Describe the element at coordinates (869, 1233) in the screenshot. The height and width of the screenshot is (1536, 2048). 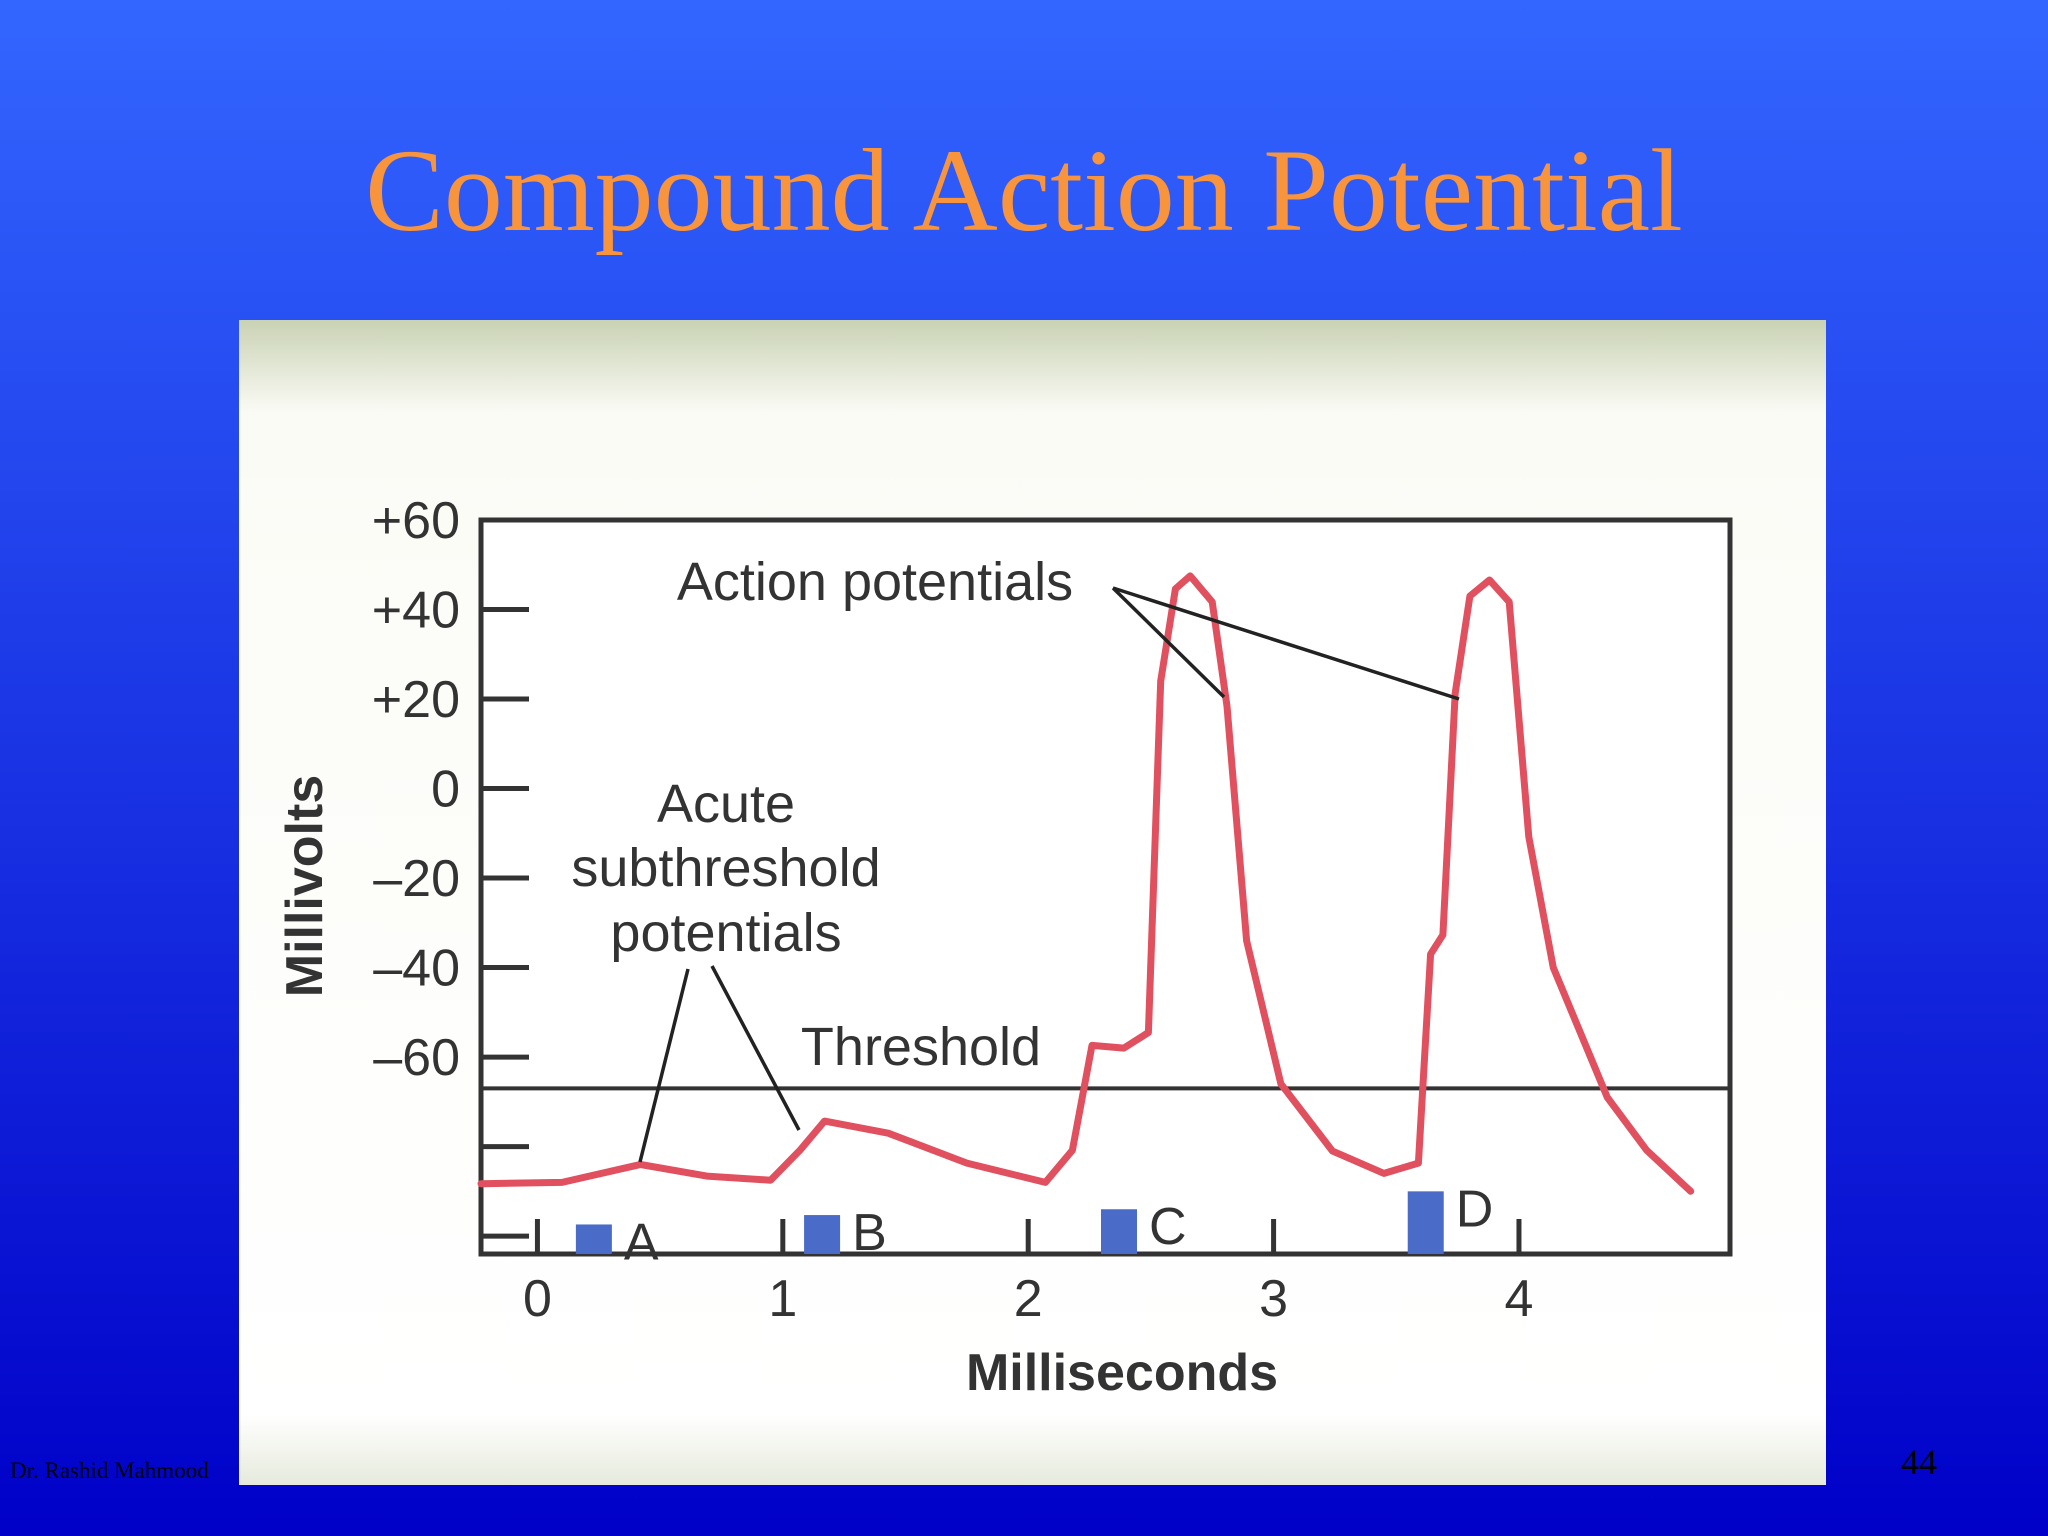
I see `stimulus-label: B` at that location.